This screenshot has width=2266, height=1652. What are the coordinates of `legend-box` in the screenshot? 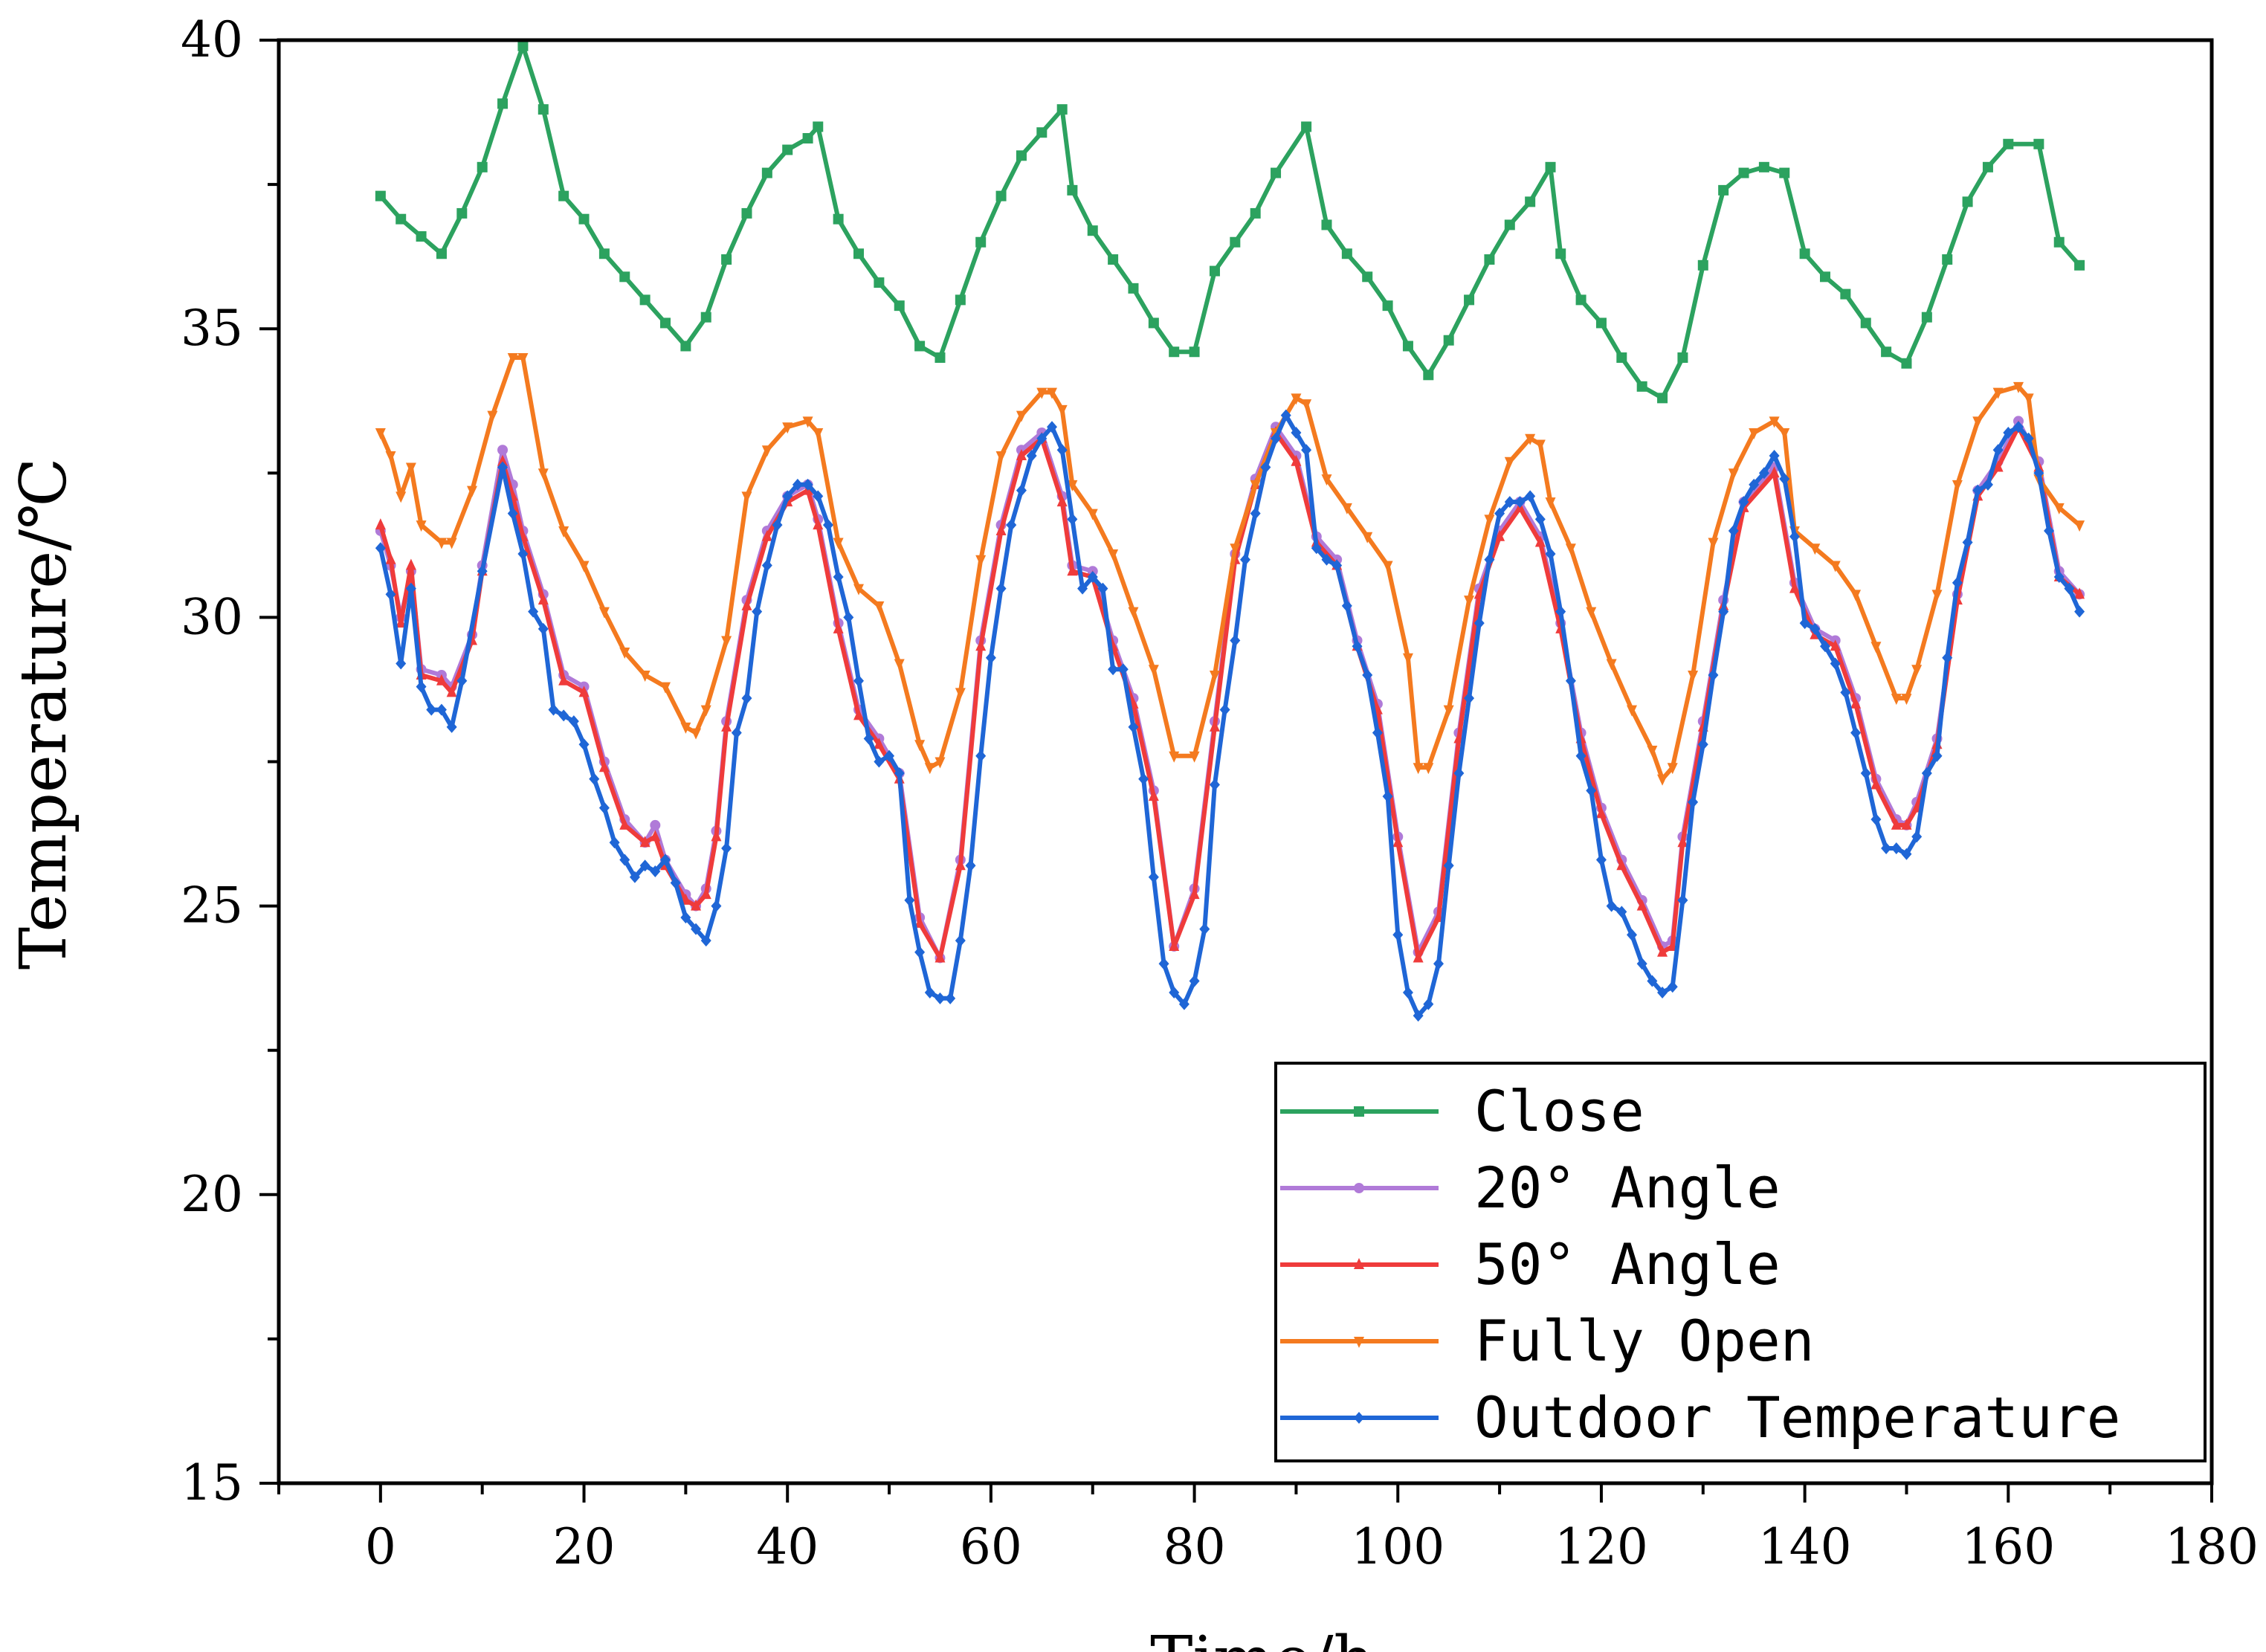 It's located at (1740, 1262).